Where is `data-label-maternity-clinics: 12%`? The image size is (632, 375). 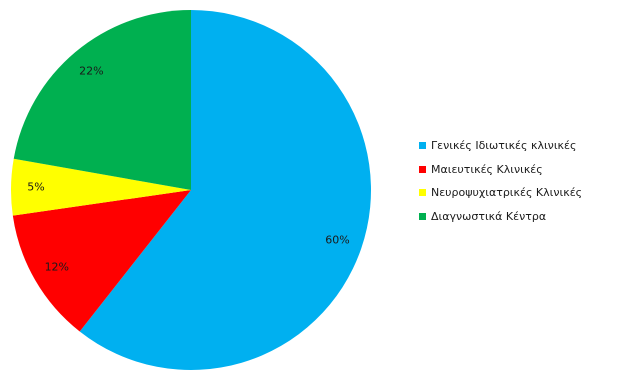 data-label-maternity-clinics: 12% is located at coordinates (57, 267).